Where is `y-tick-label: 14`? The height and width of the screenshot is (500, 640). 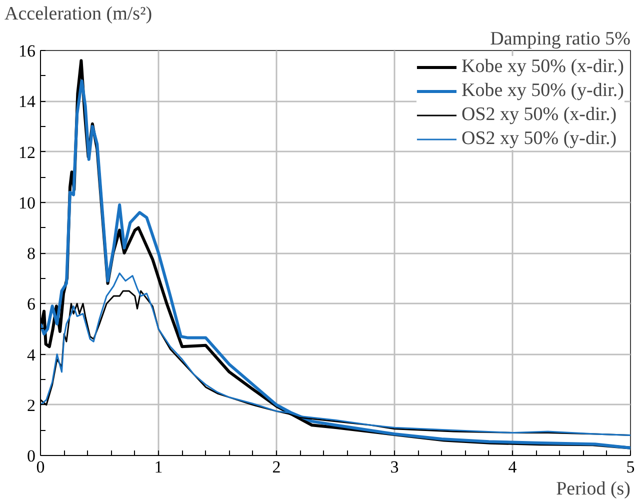
y-tick-label: 14 is located at coordinates (27, 102).